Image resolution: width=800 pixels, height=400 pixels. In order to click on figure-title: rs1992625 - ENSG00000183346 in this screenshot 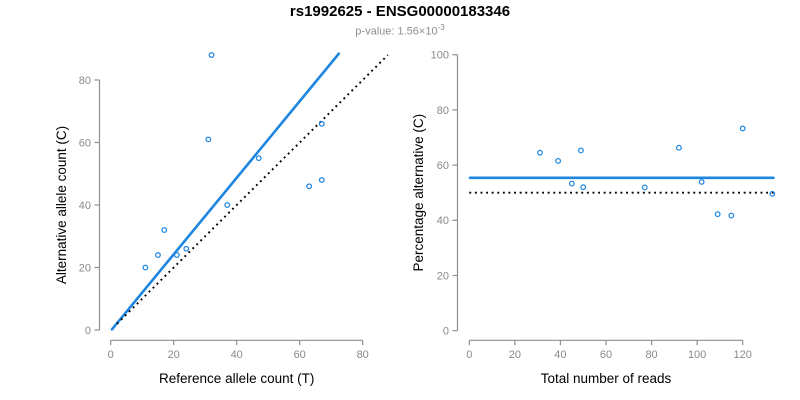, I will do `click(400, 11)`.